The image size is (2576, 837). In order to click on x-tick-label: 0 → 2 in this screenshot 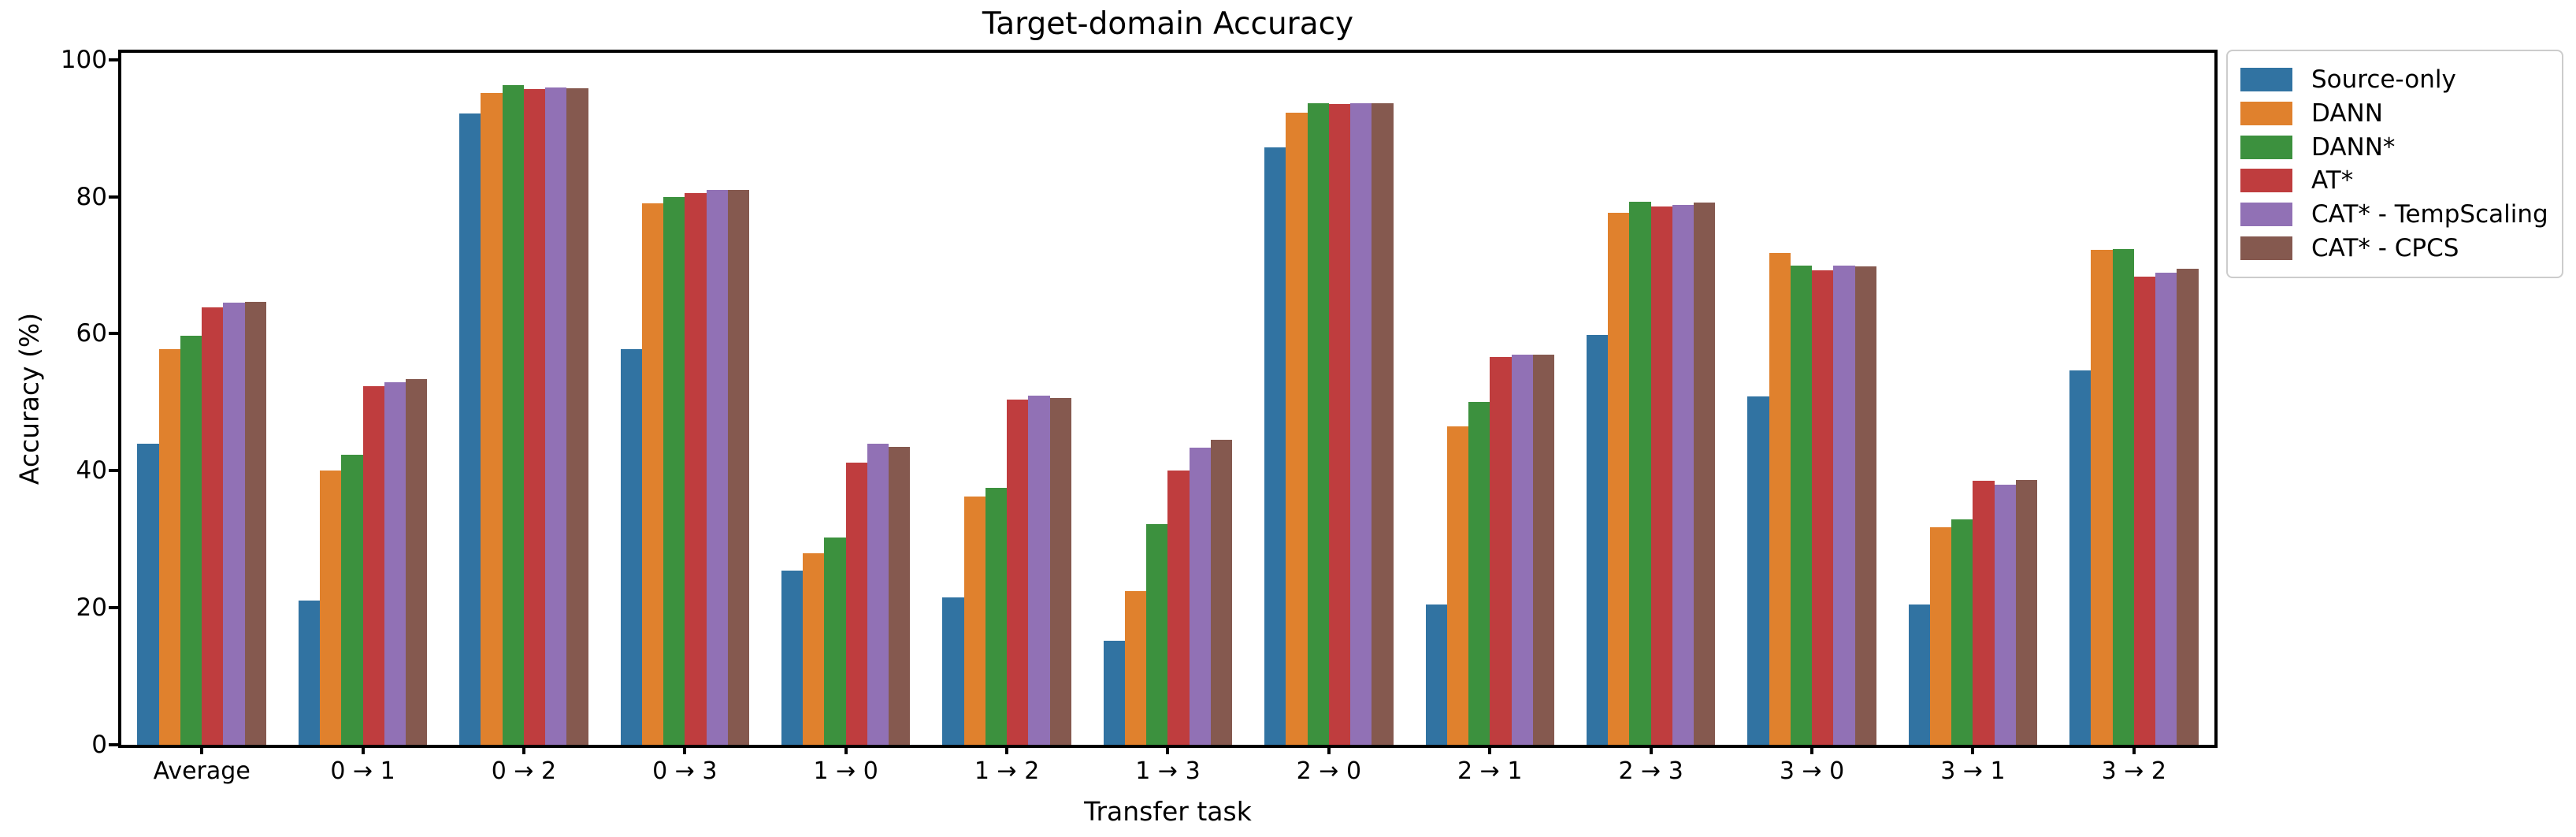, I will do `click(524, 771)`.